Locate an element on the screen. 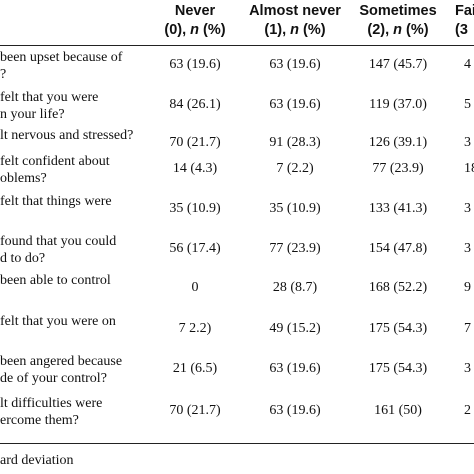 The image size is (474, 474). table-cell: 21 (6.5) is located at coordinates (195, 368).